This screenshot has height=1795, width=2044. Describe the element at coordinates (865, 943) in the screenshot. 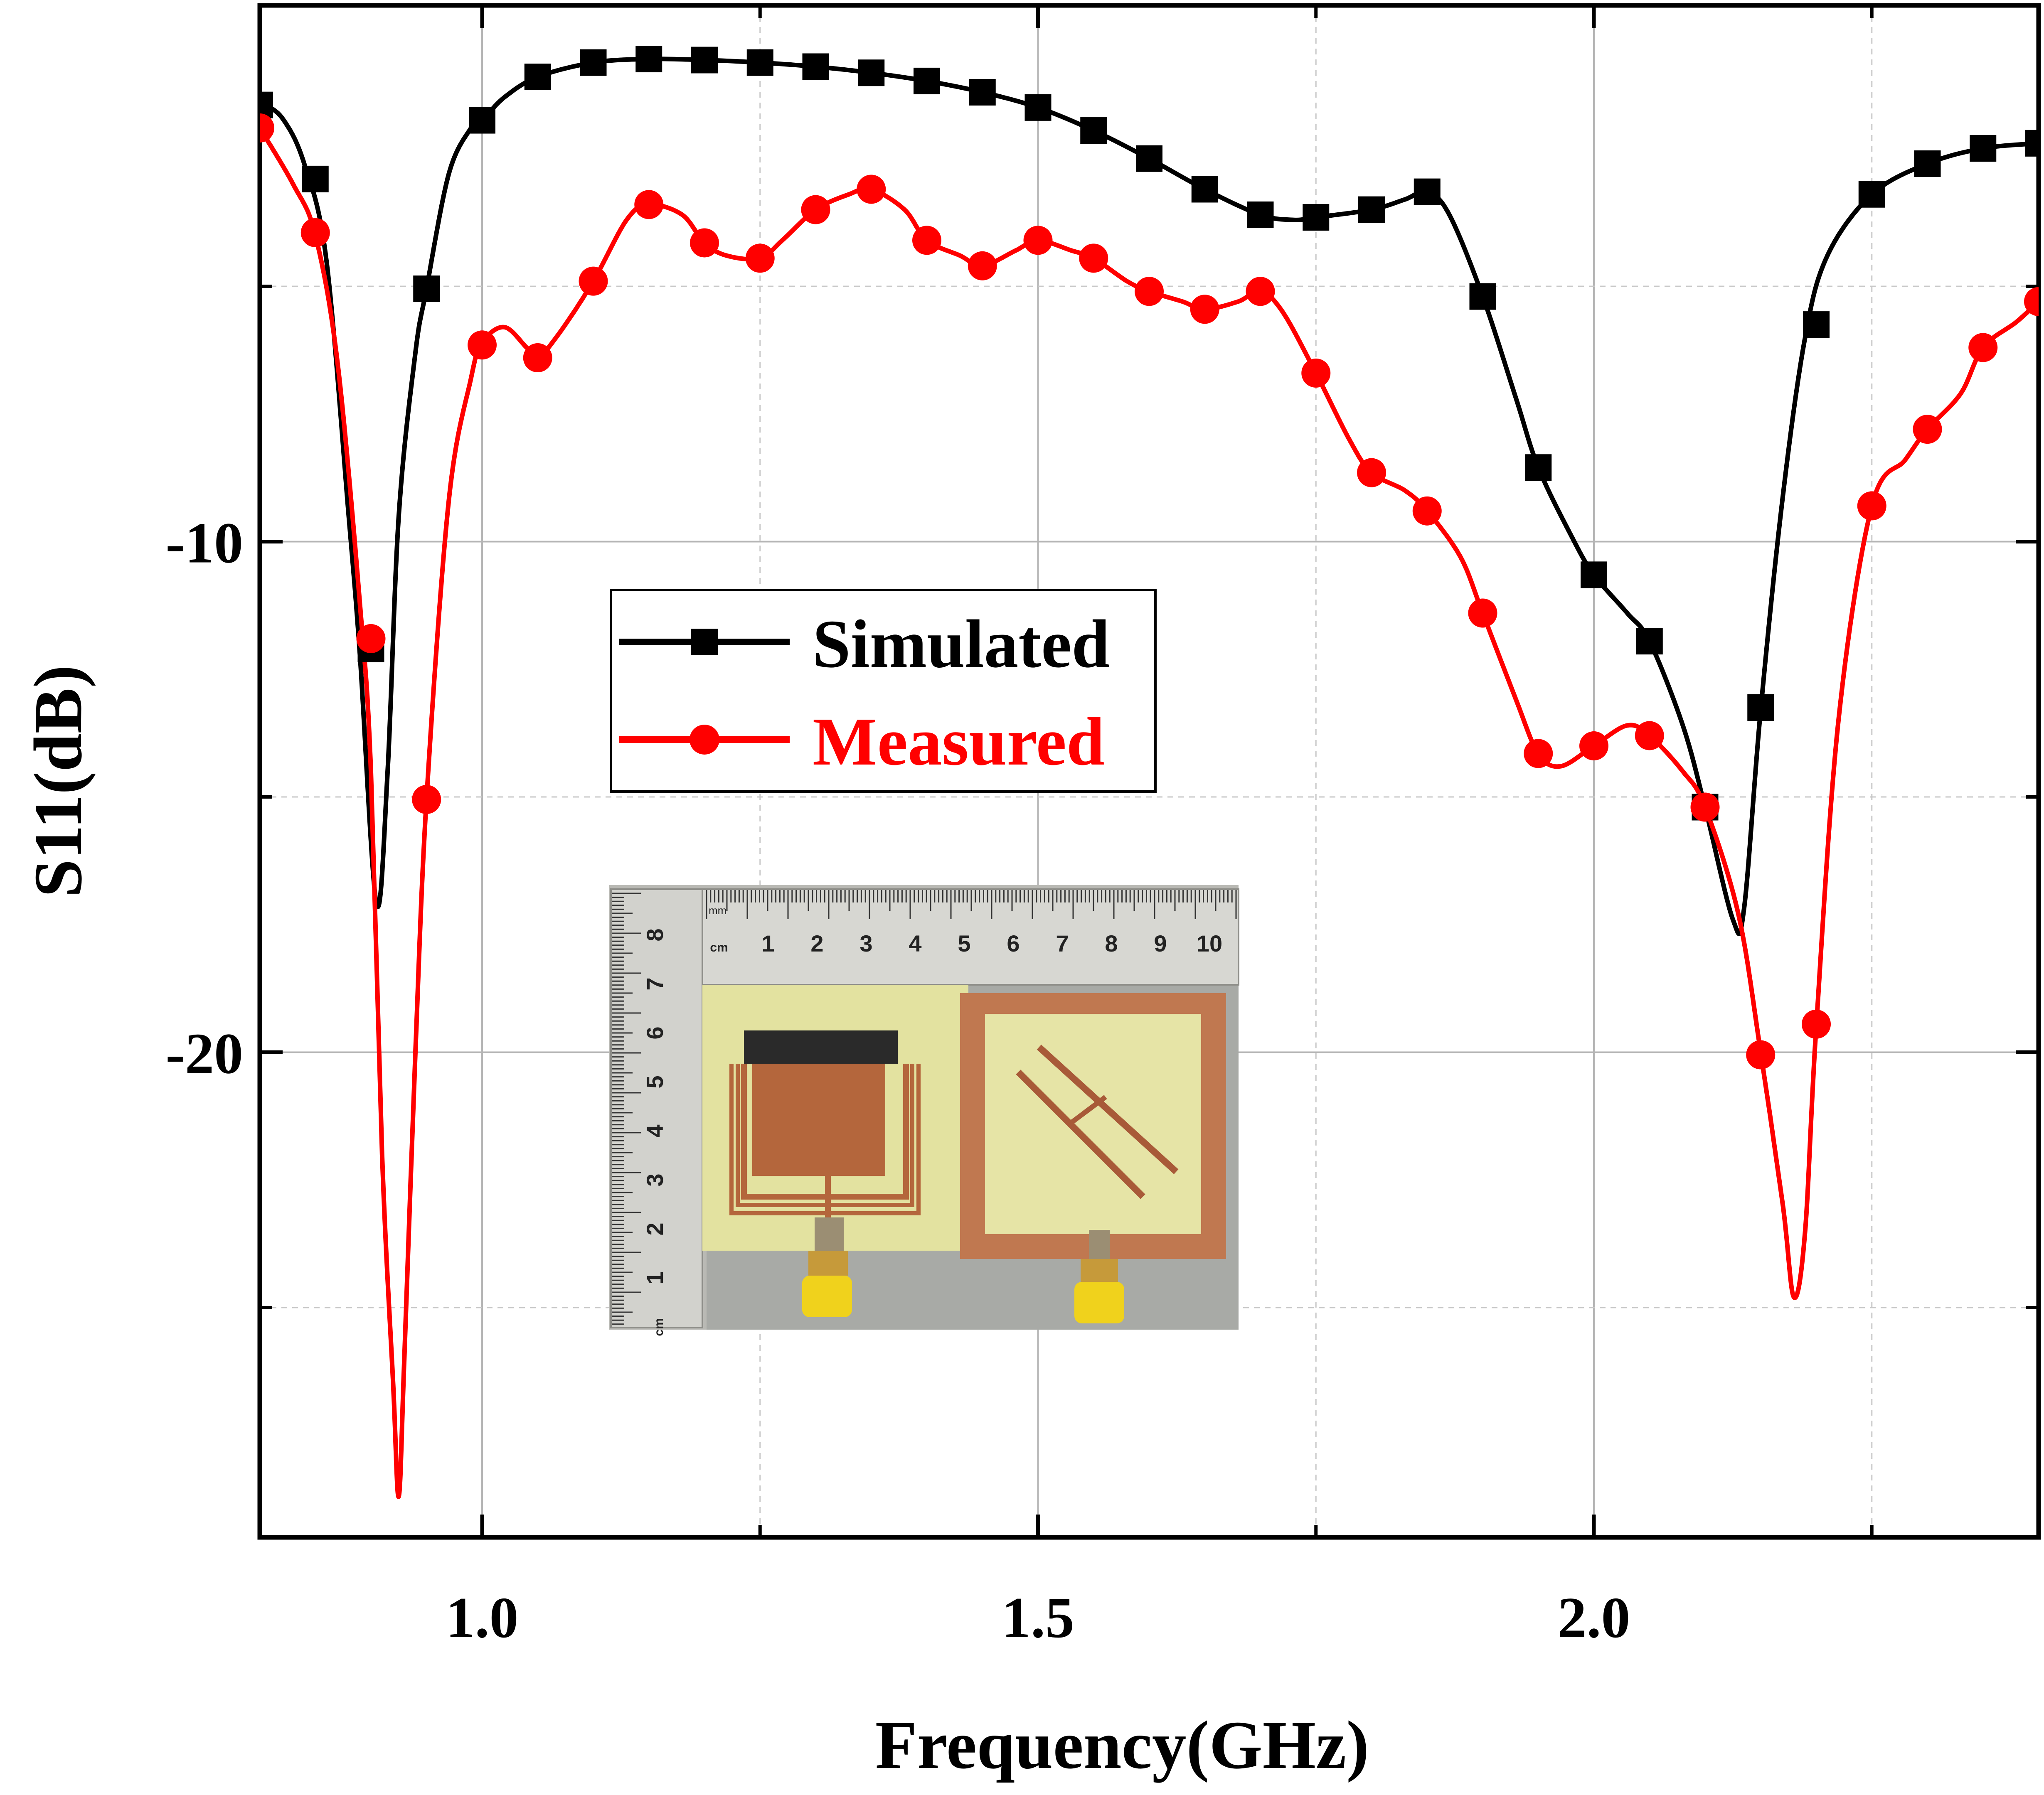

I see `ruler-top-label-3: 3` at that location.